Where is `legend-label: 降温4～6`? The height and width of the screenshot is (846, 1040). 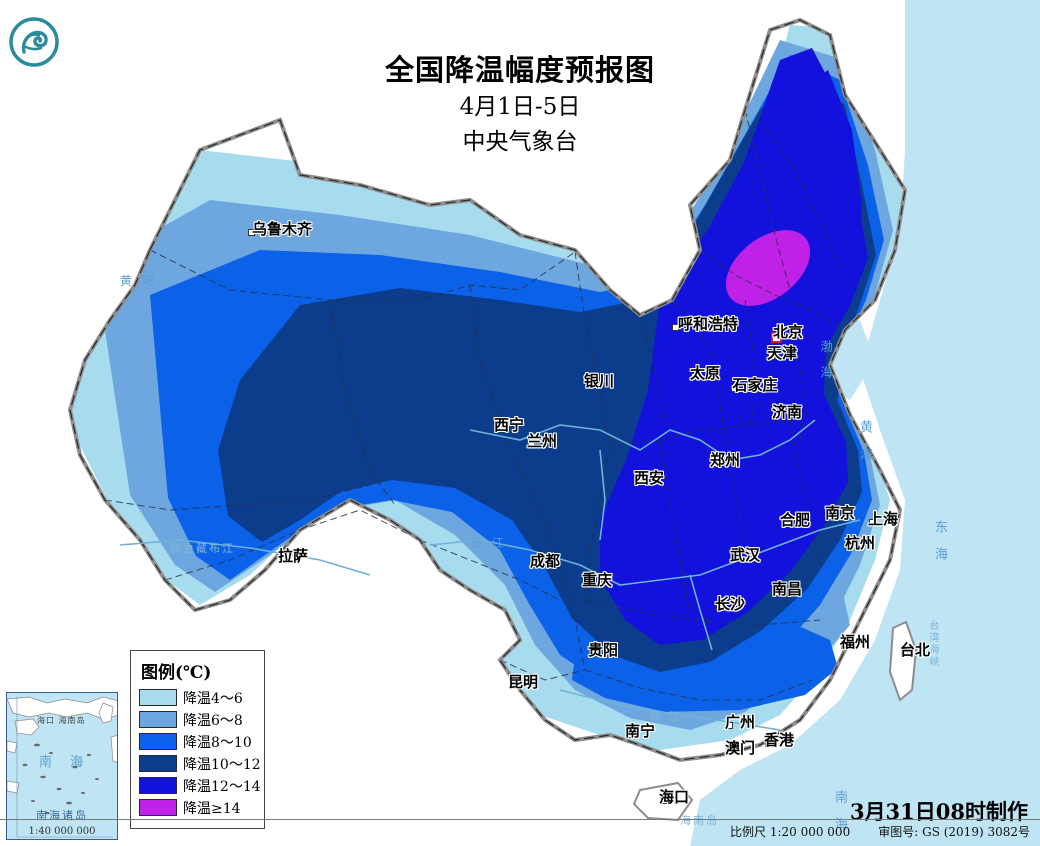 legend-label: 降温4～6 is located at coordinates (213, 698).